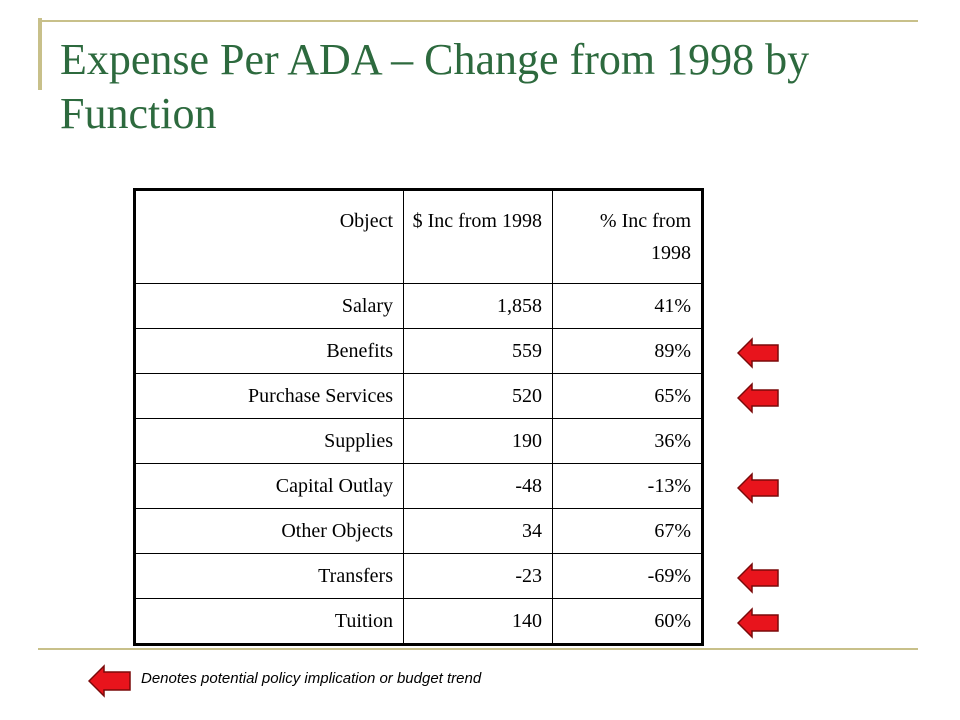 The width and height of the screenshot is (960, 720). I want to click on table-row: Supplies 190 36%, so click(418, 441).